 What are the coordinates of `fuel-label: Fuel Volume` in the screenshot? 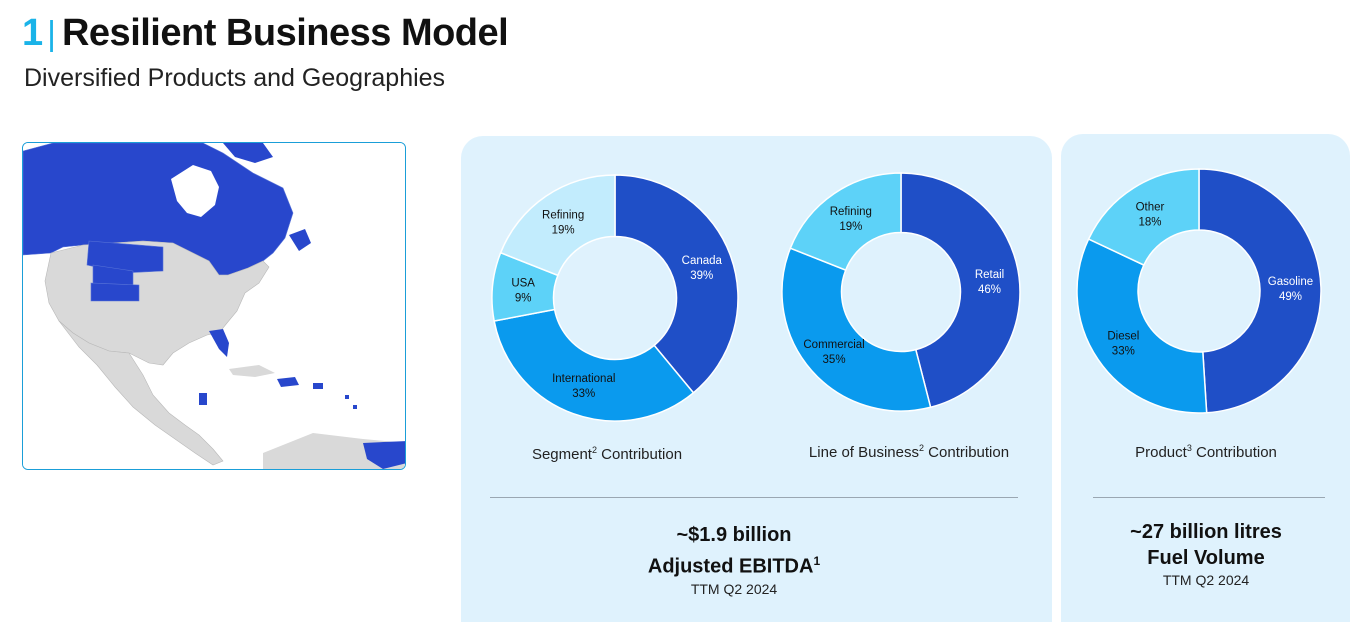 It's located at (1206, 558).